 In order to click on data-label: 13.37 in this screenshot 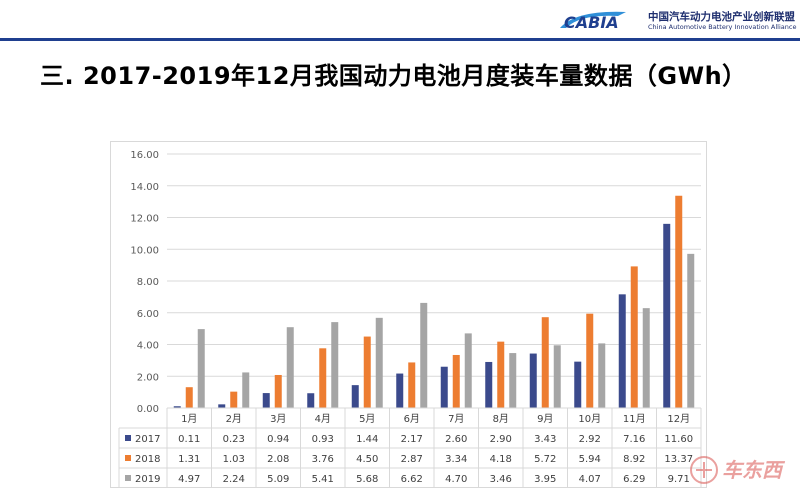, I will do `click(678, 459)`.